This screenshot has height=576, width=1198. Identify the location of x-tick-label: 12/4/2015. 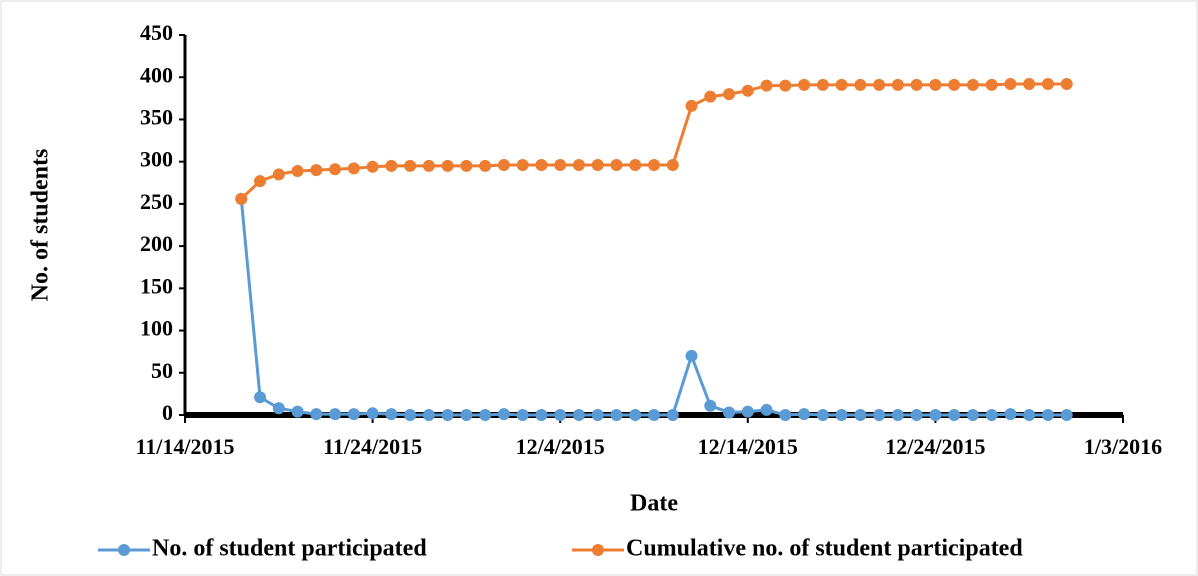
(560, 446).